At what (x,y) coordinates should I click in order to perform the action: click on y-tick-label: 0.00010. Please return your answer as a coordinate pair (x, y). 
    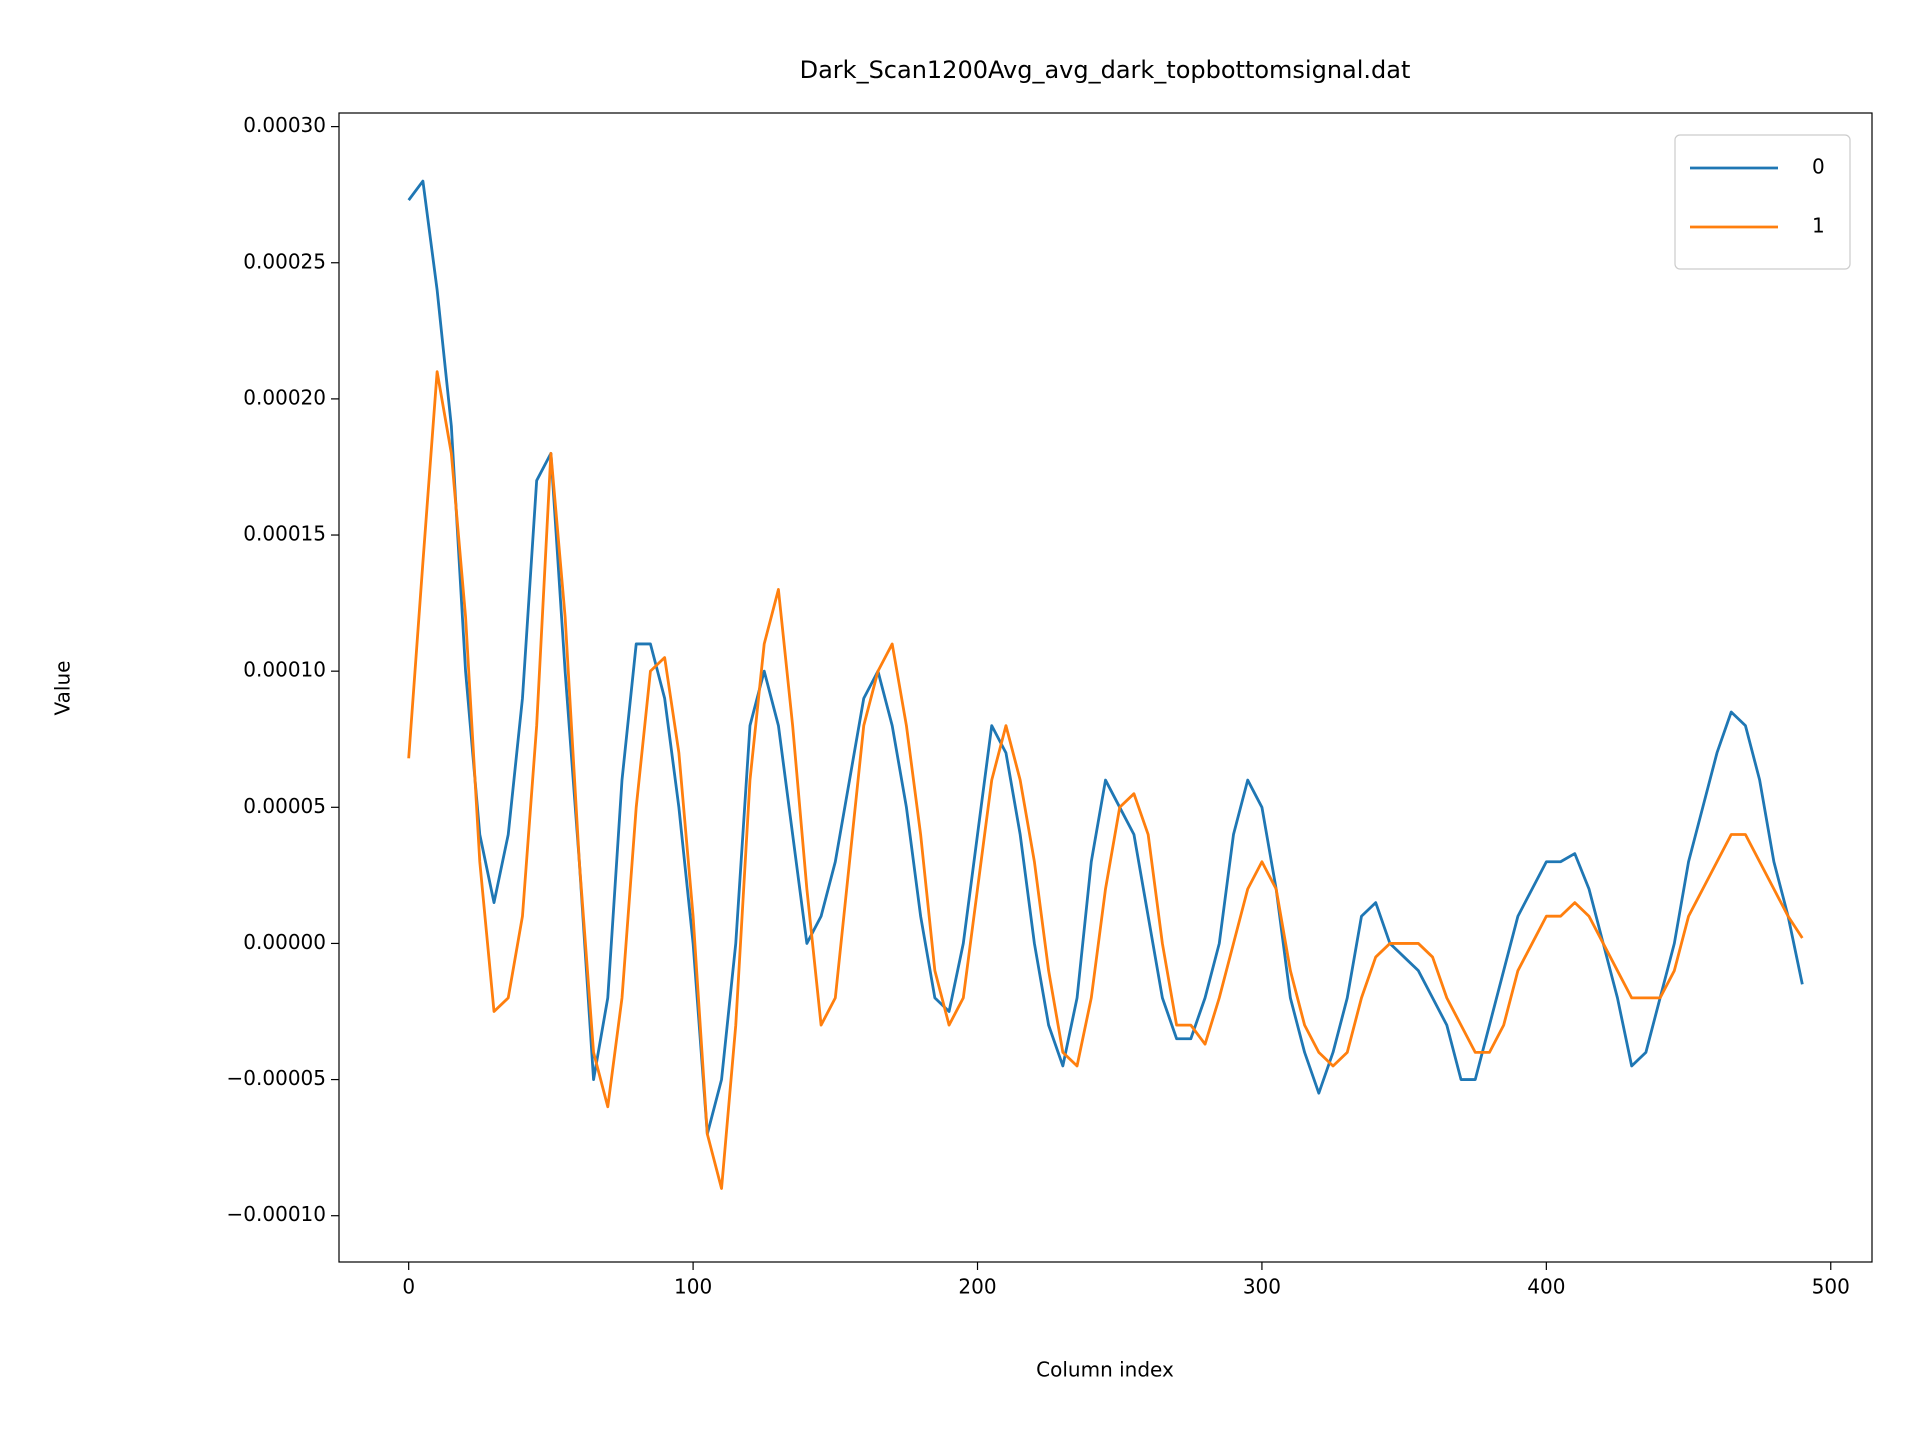
    Looking at the image, I should click on (284, 670).